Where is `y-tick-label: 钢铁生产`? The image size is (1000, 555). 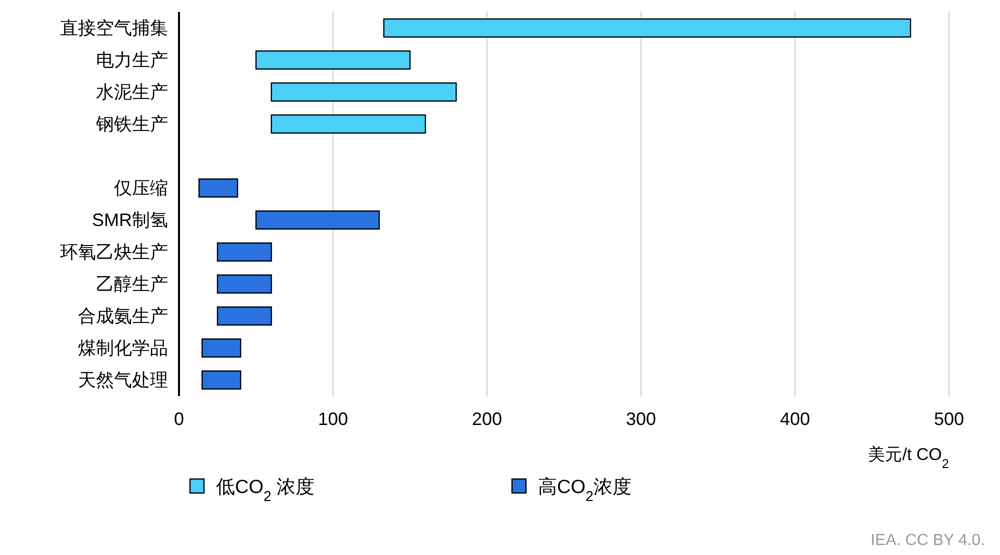 y-tick-label: 钢铁生产 is located at coordinates (131, 124).